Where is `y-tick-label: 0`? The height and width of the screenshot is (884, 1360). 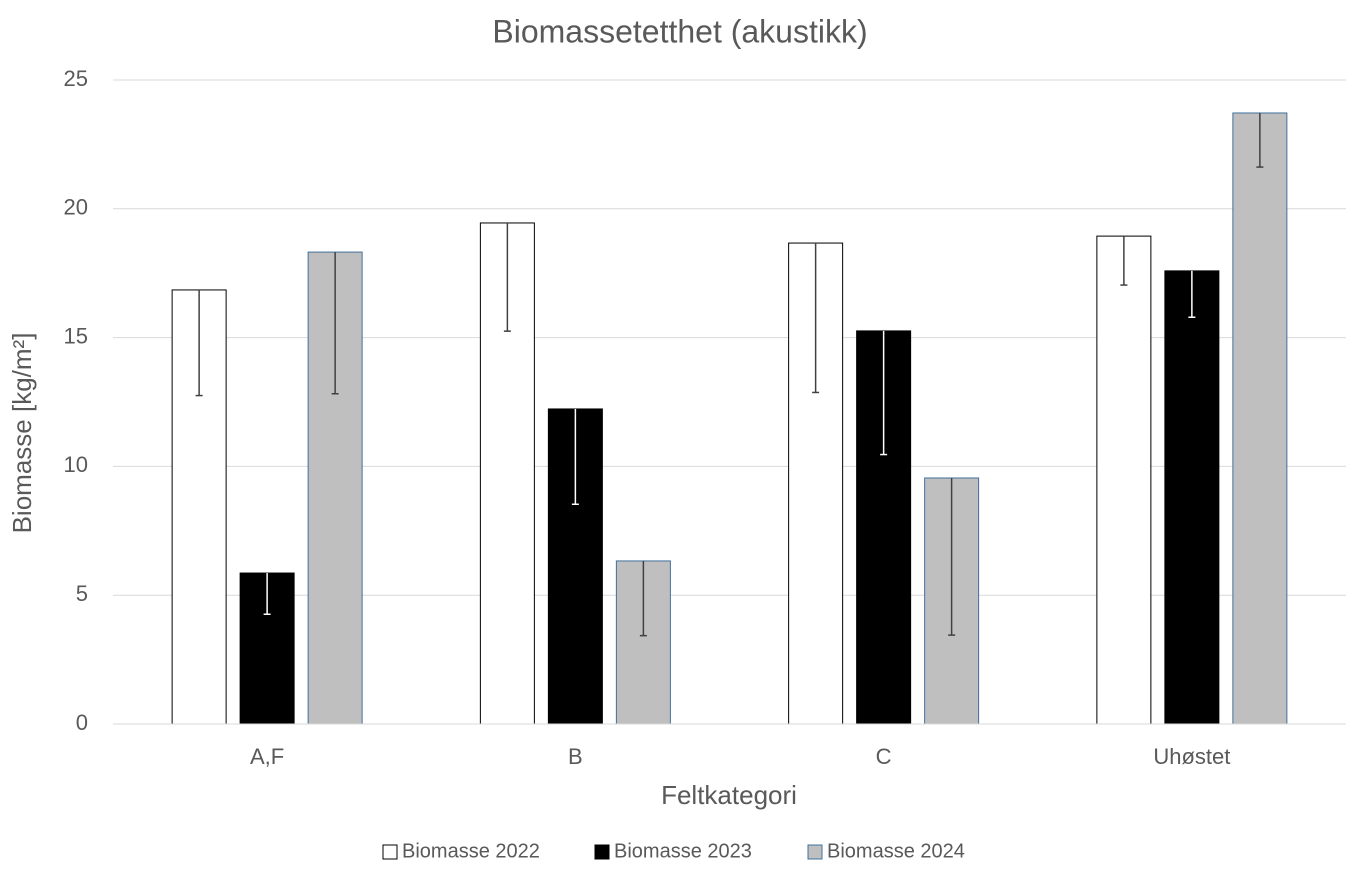 y-tick-label: 0 is located at coordinates (82, 722).